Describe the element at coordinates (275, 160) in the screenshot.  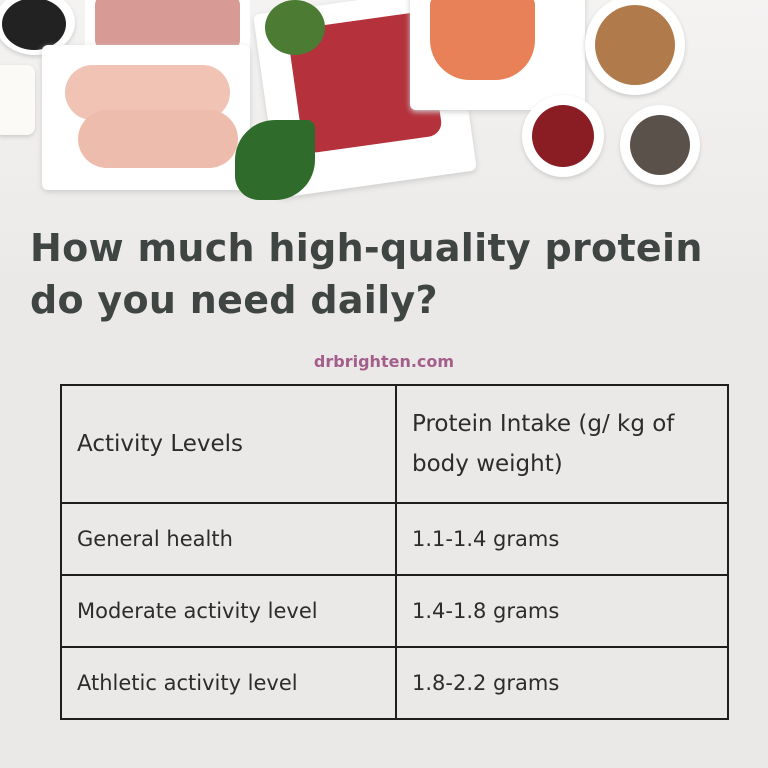
I see `spinach` at that location.